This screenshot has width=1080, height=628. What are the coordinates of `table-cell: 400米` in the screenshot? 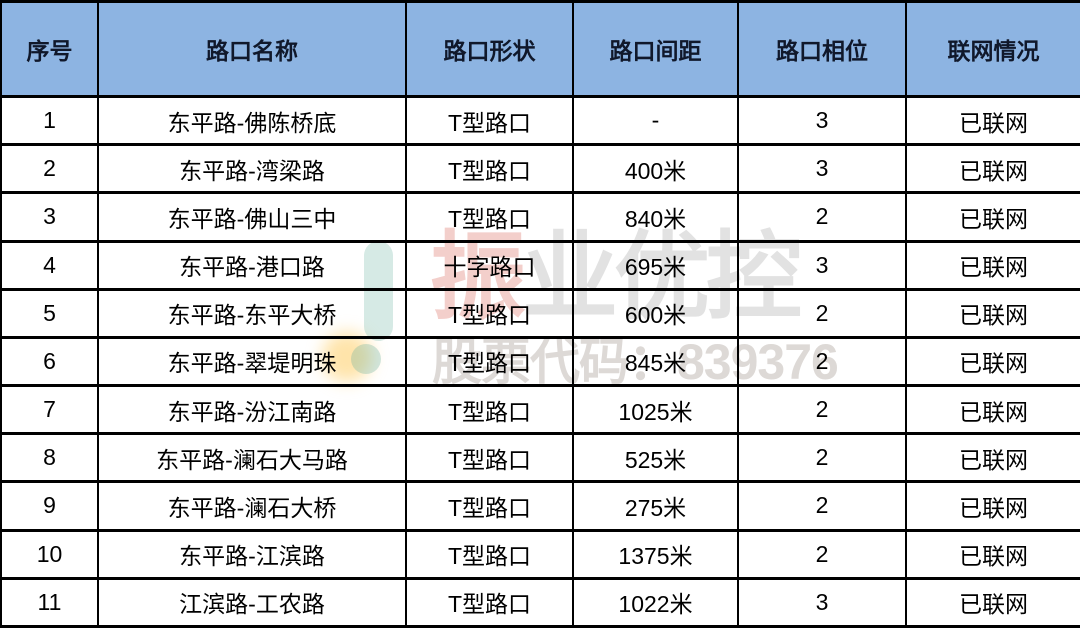 It's located at (655, 169).